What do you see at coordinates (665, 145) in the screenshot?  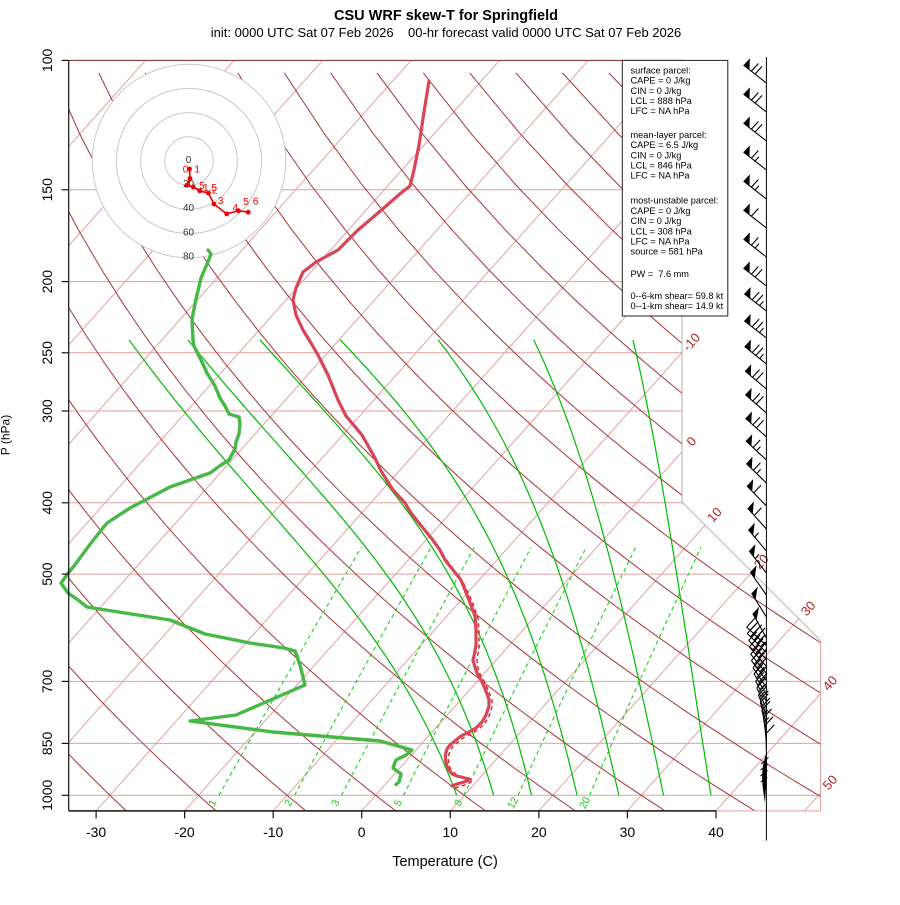 I see `svg-text: CAPE = 6.5 J/kg` at bounding box center [665, 145].